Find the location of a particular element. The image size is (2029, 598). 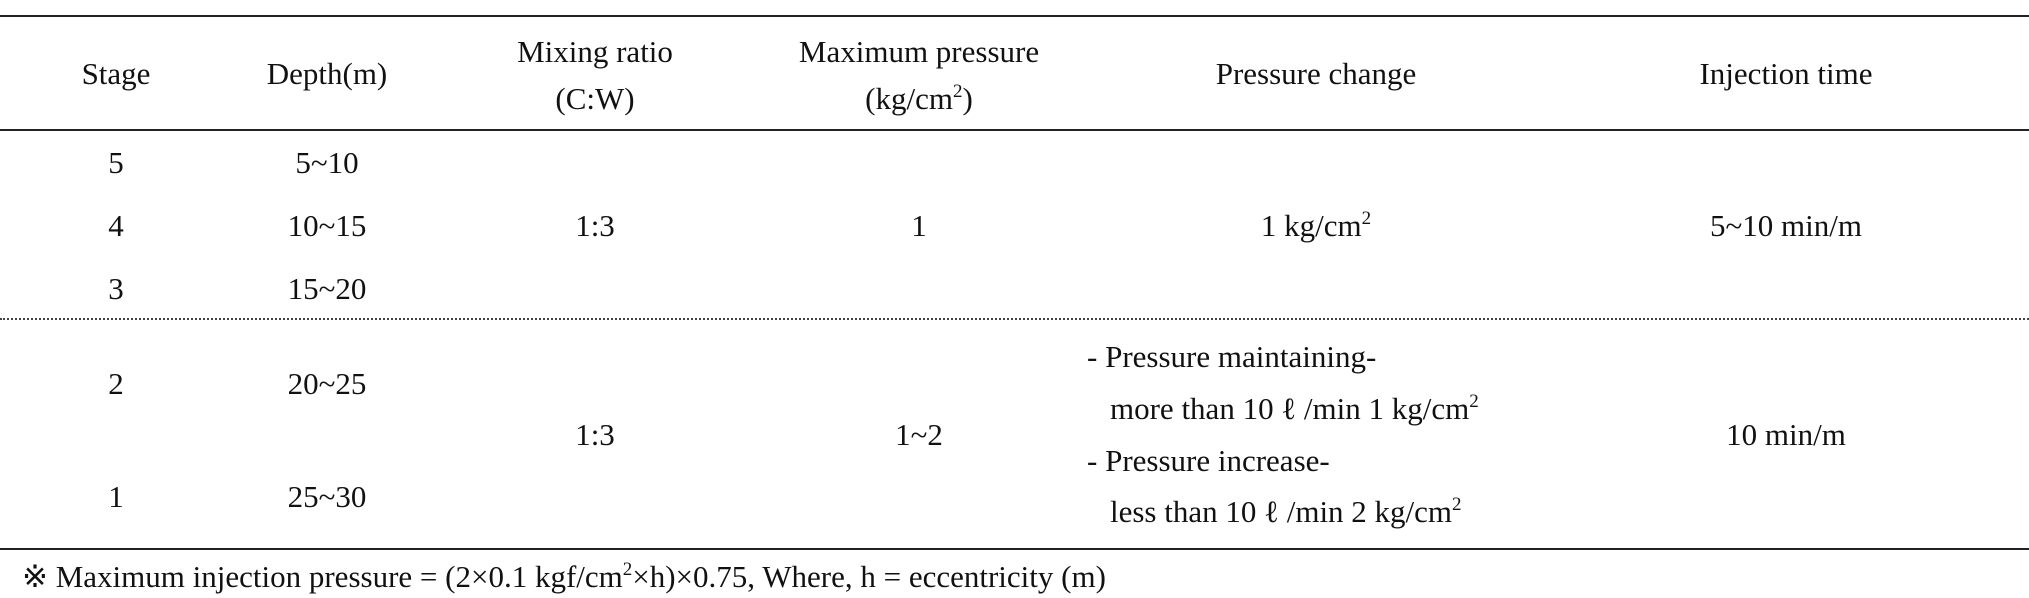

cell-line: less than 10 ℓ /min 2 kg/cm2 is located at coordinates (1286, 512).